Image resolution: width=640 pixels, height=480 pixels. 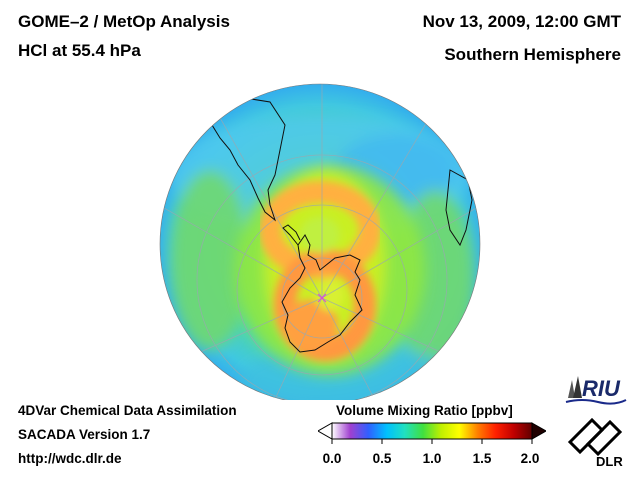 What do you see at coordinates (482, 458) in the screenshot?
I see `colorbar-tick-3: 1.5` at bounding box center [482, 458].